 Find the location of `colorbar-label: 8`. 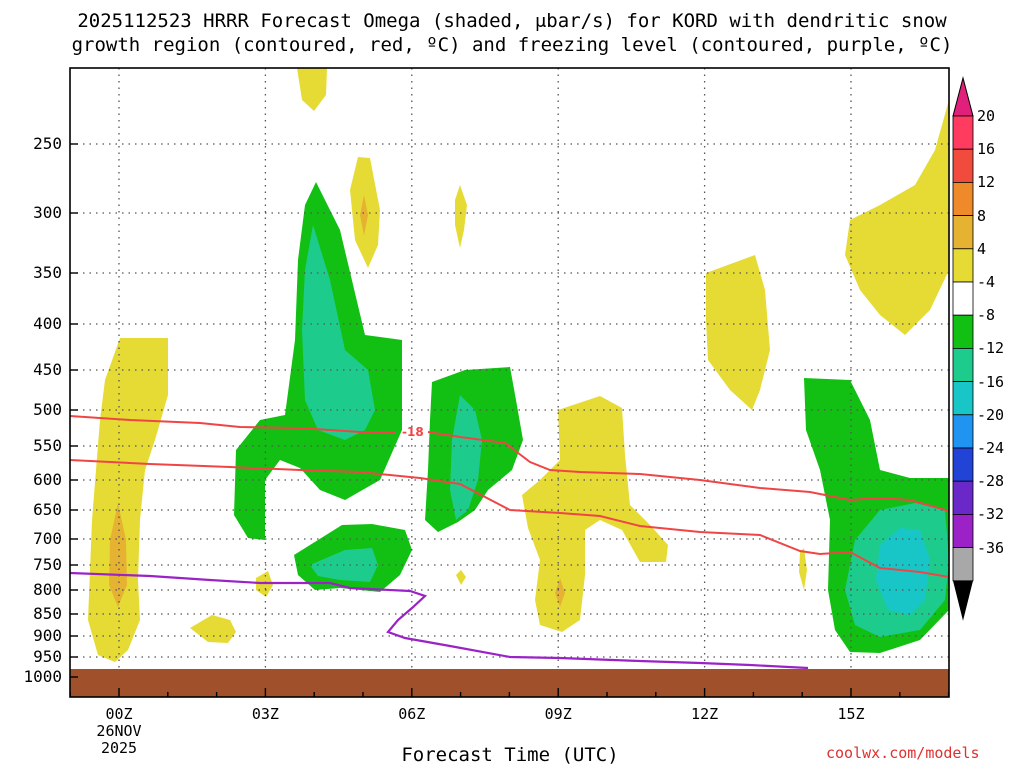

colorbar-label: 8 is located at coordinates (982, 215).